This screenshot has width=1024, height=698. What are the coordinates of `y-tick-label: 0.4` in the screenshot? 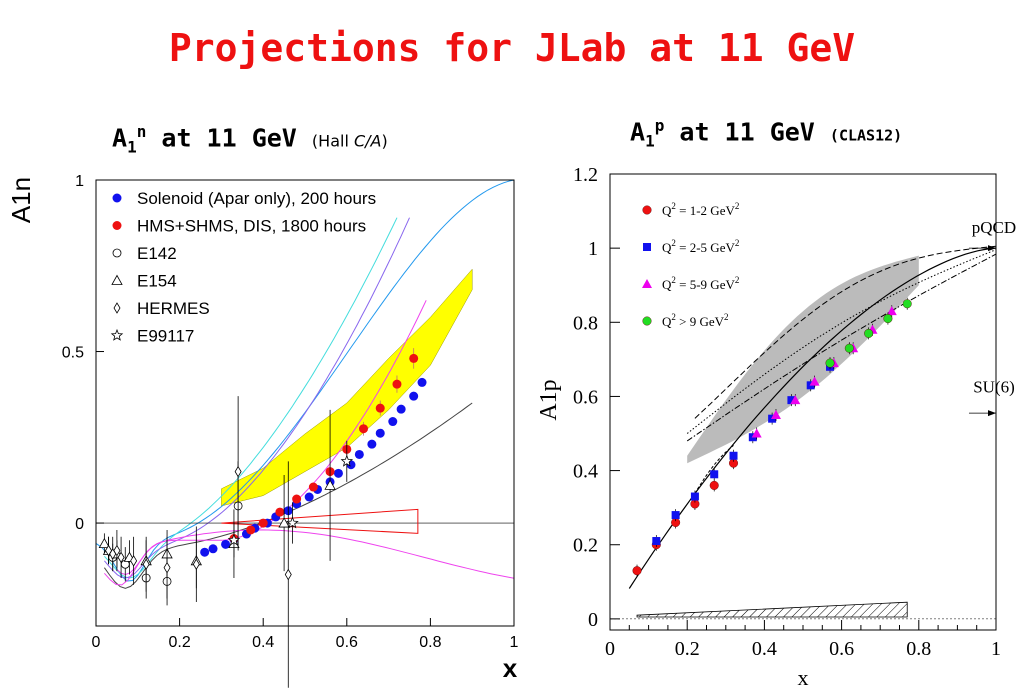 It's located at (585, 472).